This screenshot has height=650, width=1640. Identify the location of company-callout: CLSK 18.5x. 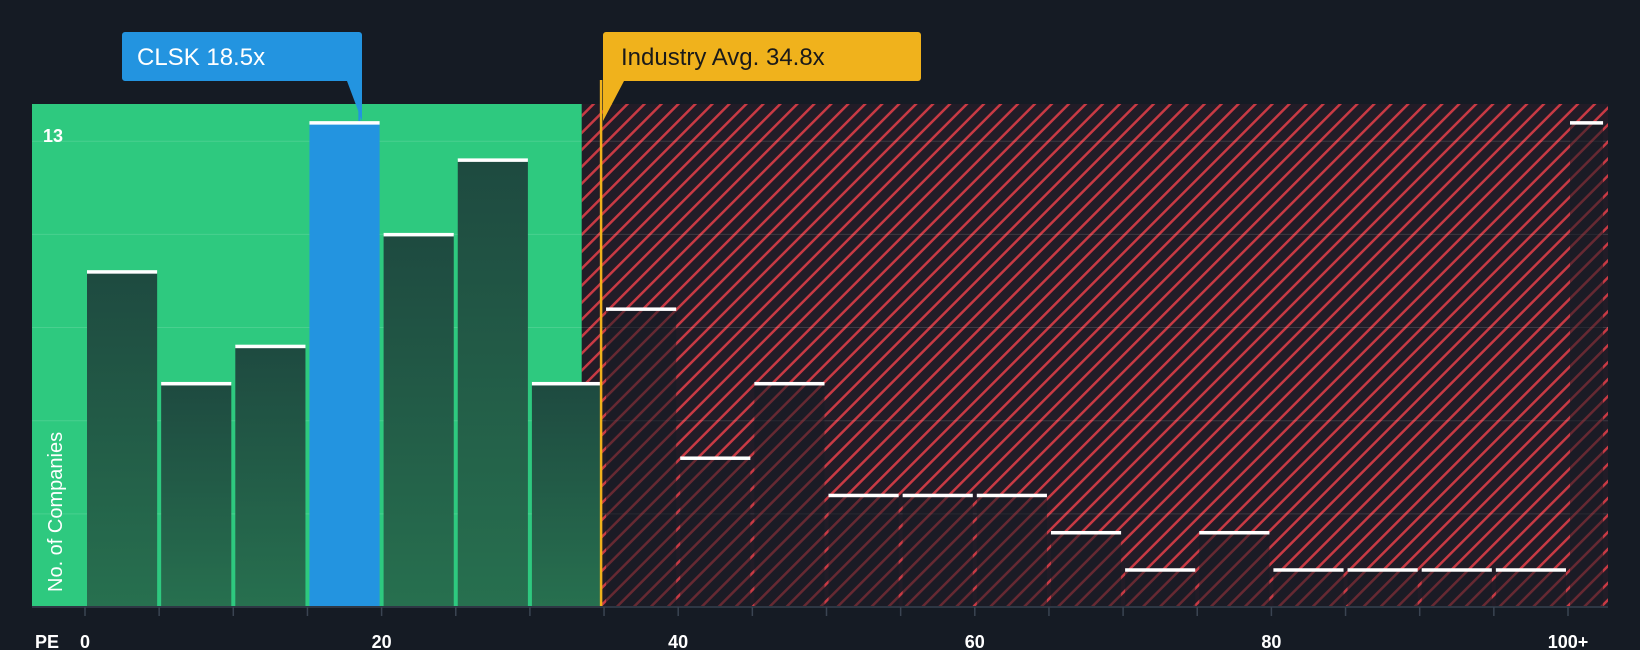
(242, 76).